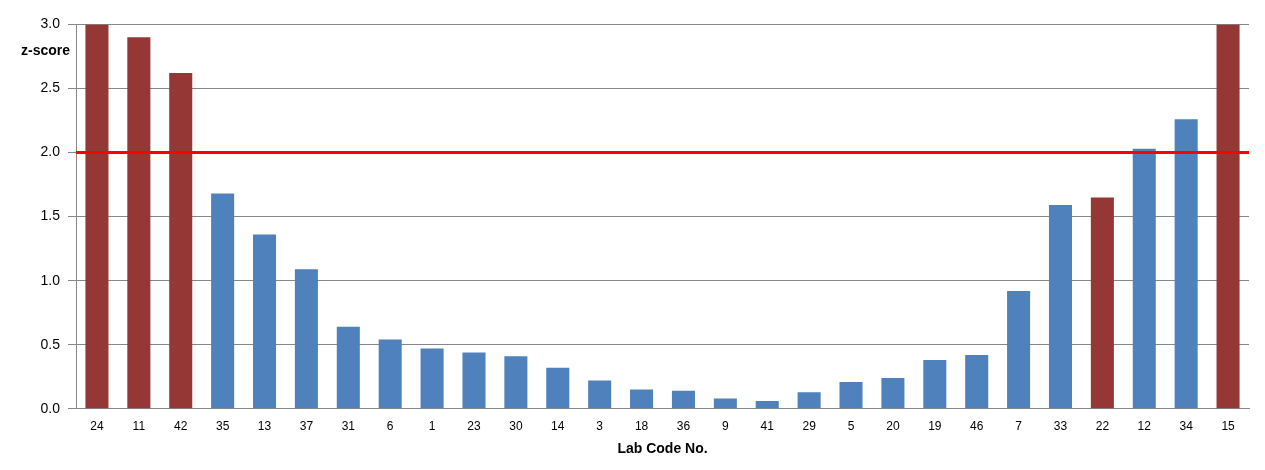 This screenshot has width=1265, height=470. I want to click on x-tick-label: 15, so click(1228, 426).